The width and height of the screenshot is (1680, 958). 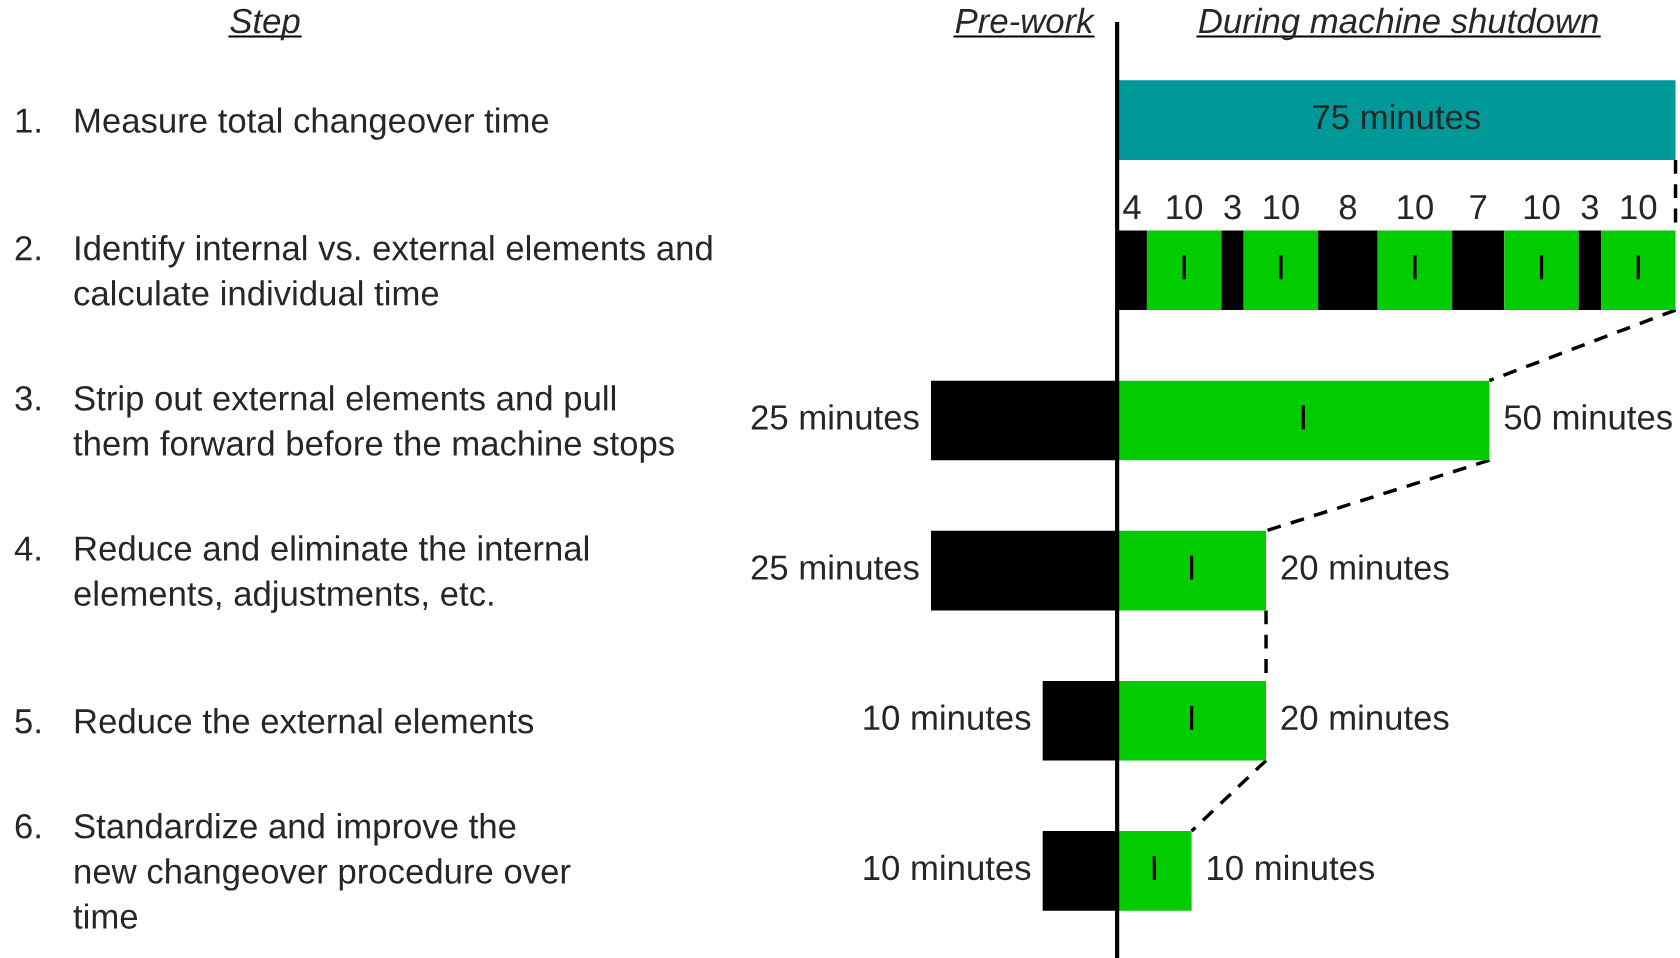 What do you see at coordinates (1398, 24) in the screenshot?
I see `chart-title: During machine shutdown` at bounding box center [1398, 24].